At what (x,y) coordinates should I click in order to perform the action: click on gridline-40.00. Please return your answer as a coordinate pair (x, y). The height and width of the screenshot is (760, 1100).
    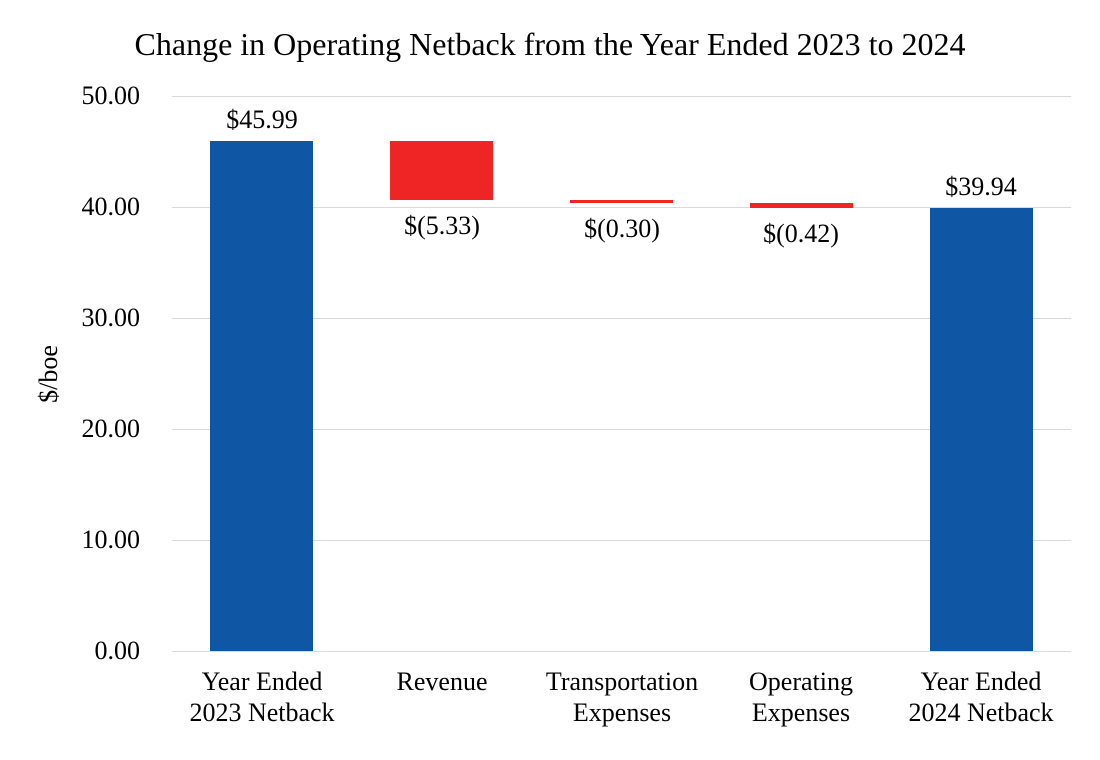
    Looking at the image, I should click on (621, 207).